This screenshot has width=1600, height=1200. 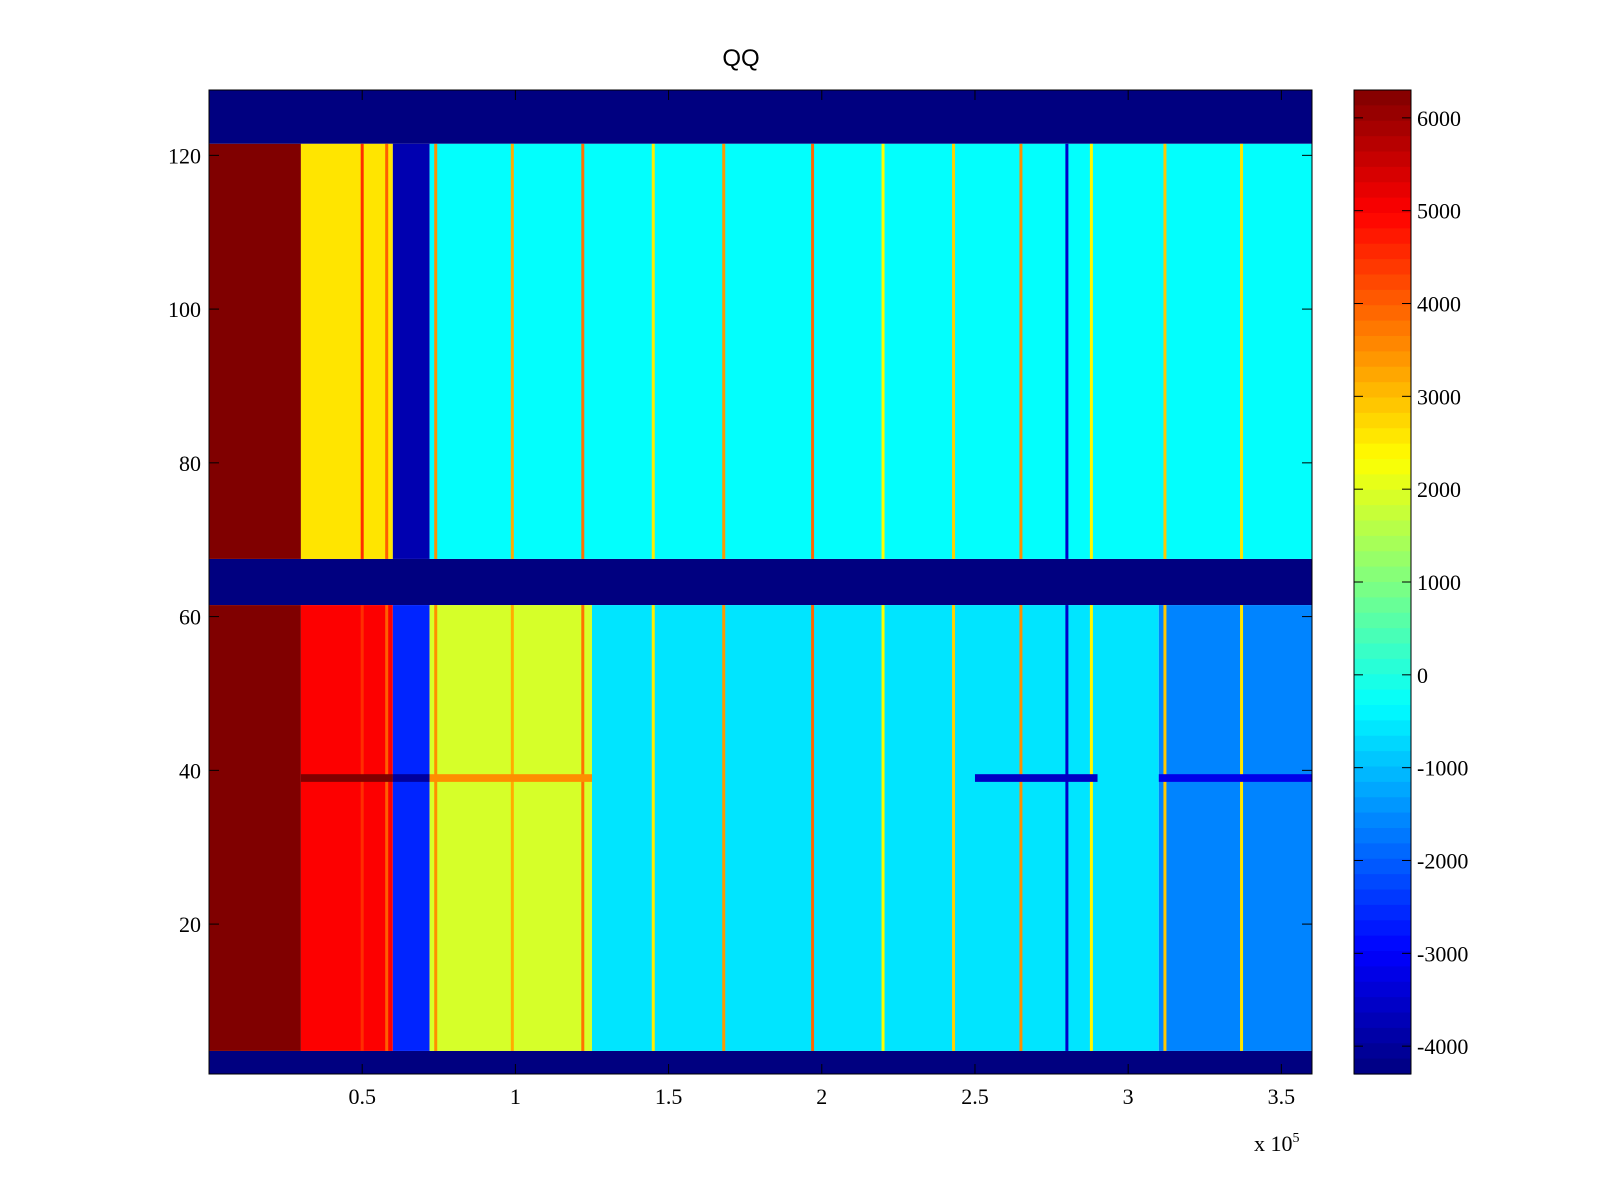 What do you see at coordinates (821, 1096) in the screenshot?
I see `x-tick-label: 2` at bounding box center [821, 1096].